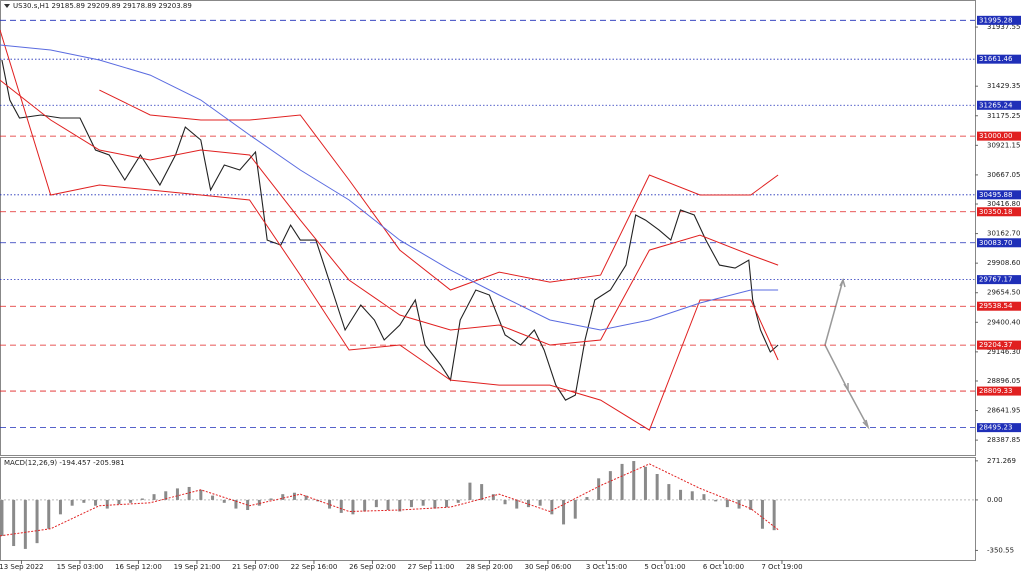  Describe the element at coordinates (1003, 234) in the screenshot. I see `y-tick-label: 30162.70` at that location.